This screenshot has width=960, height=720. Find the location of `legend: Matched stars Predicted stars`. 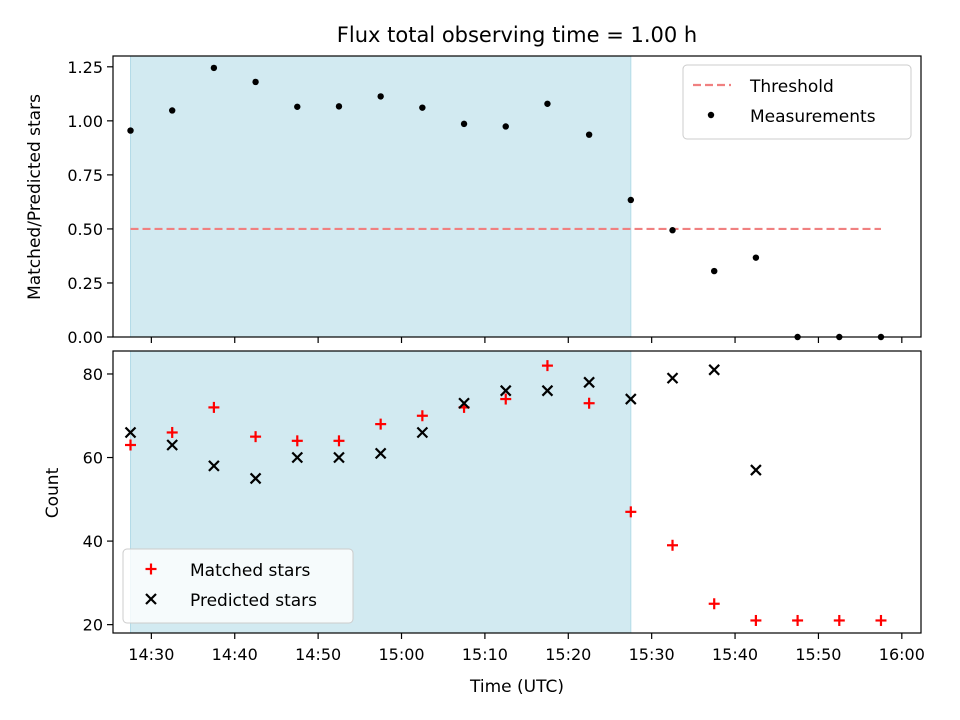

legend: Matched stars Predicted stars is located at coordinates (238, 586).